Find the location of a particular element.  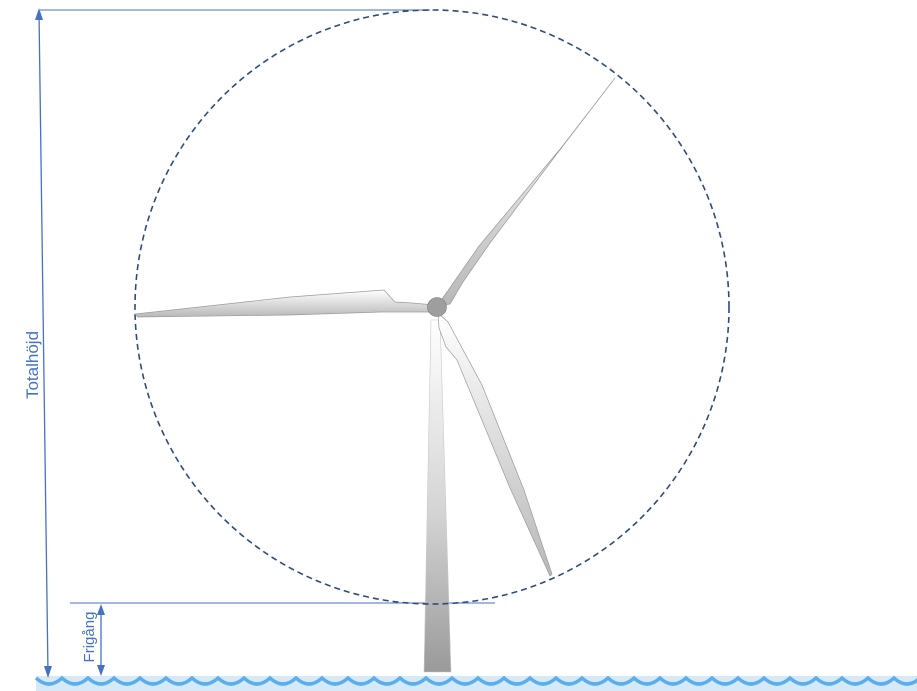

water-band is located at coordinates (476, 683).